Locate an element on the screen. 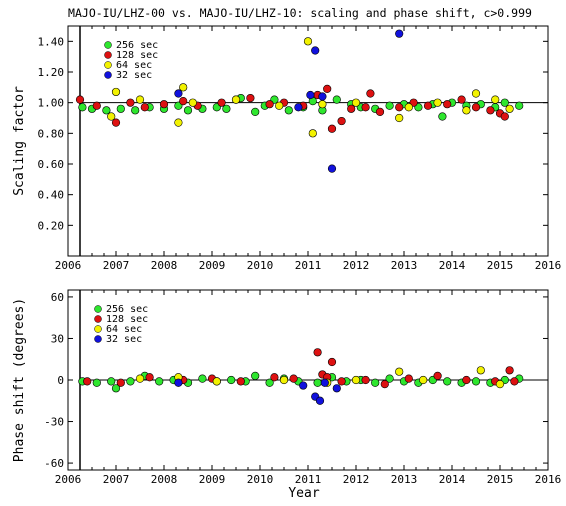 The height and width of the screenshot is (506, 566). y-tick-label: 1.40 is located at coordinates (51, 41).